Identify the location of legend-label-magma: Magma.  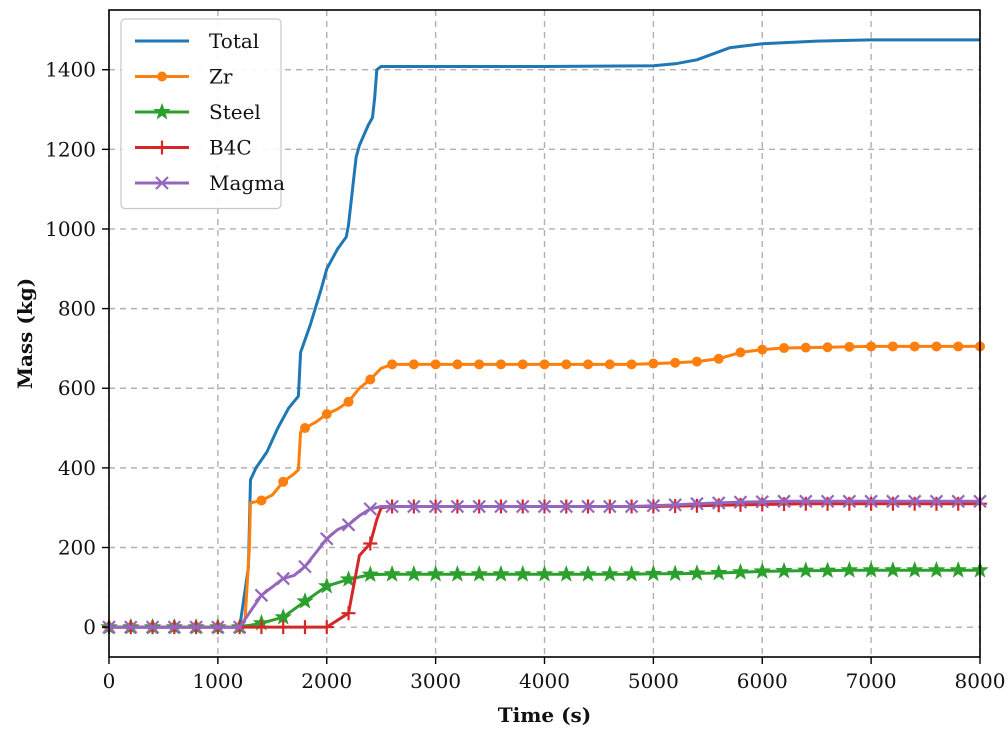
(247, 183).